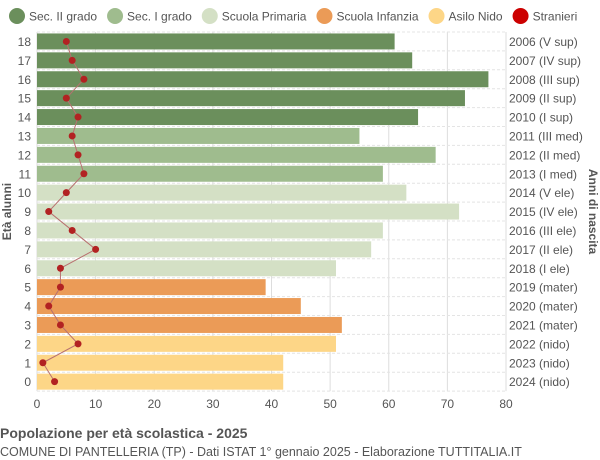 Image resolution: width=600 pixels, height=460 pixels. Describe the element at coordinates (213, 404) in the screenshot. I see `x-tick-label: 30` at that location.